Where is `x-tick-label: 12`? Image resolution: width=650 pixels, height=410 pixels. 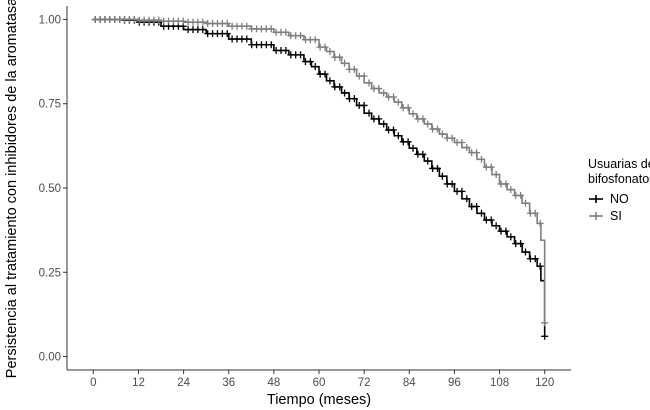
x-tick-label: 12 is located at coordinates (138, 383).